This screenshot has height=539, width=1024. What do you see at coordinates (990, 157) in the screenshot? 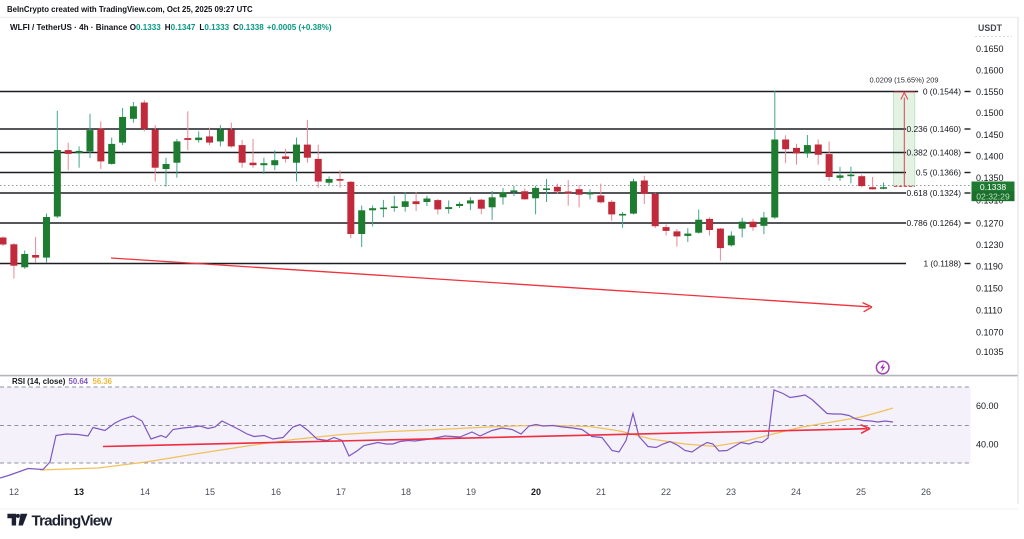
I see `svg-text: 0.1400` at bounding box center [990, 157].